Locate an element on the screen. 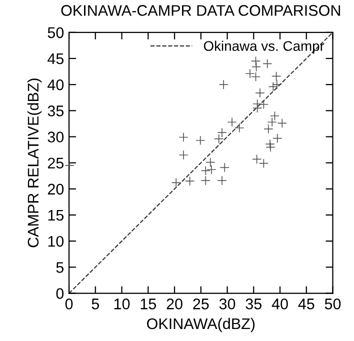 This screenshot has height=341, width=354. x-tick-label: 30 is located at coordinates (227, 304).